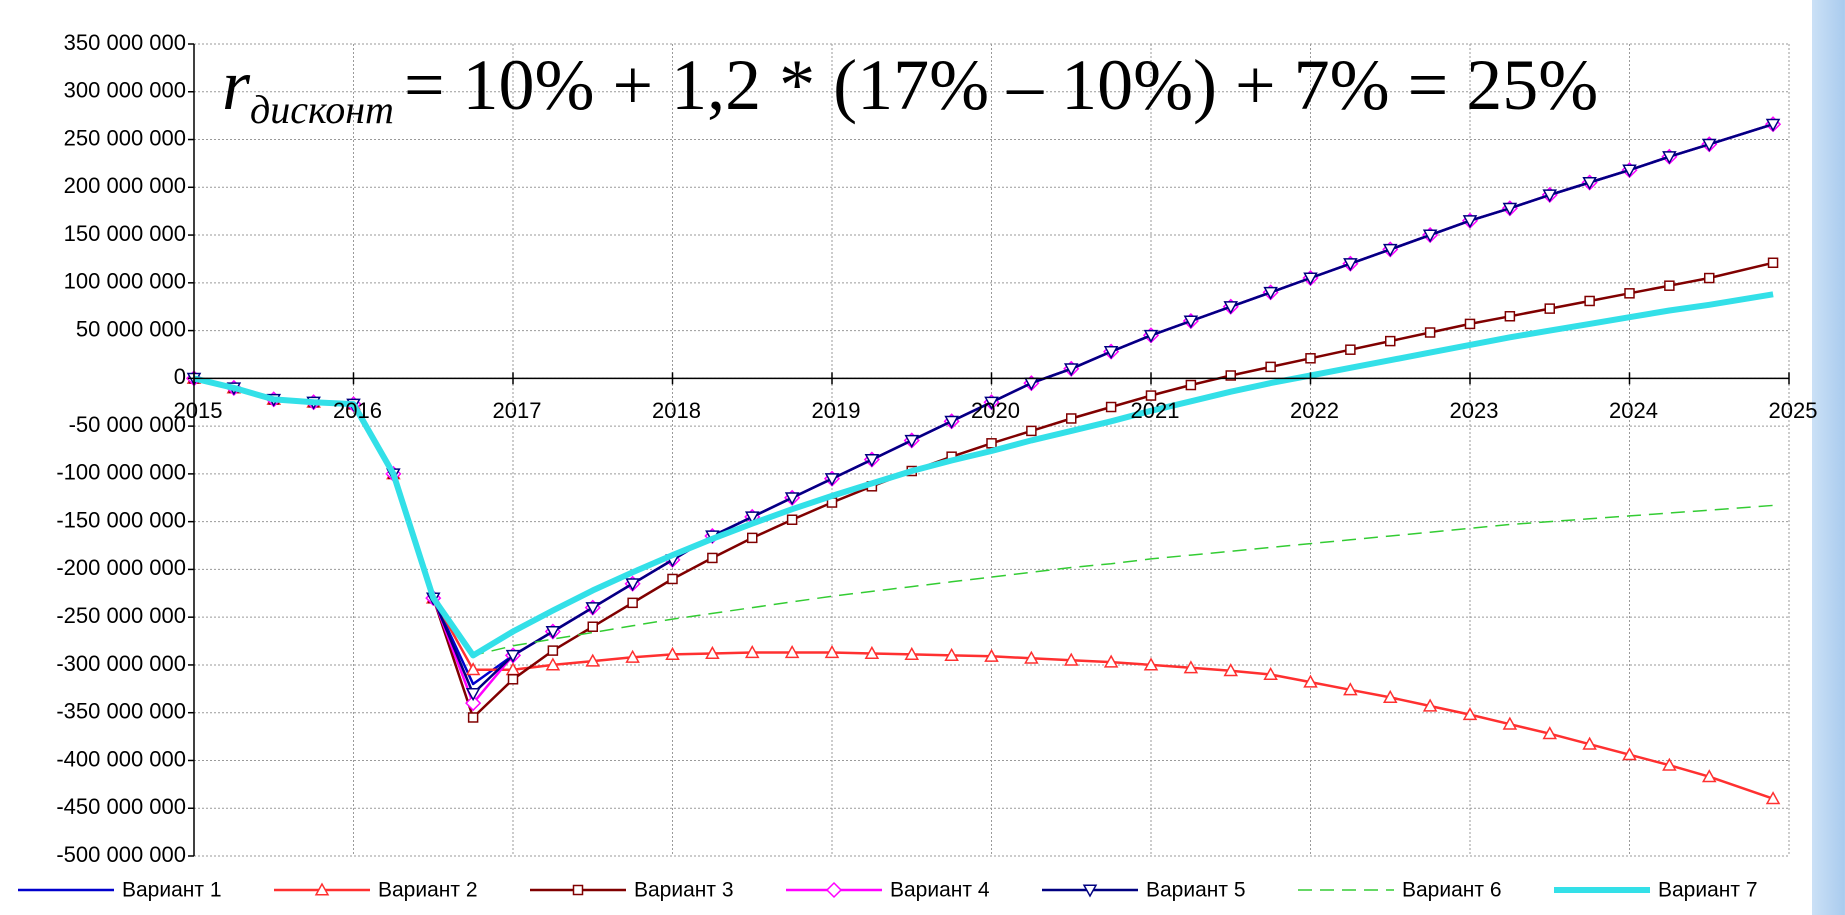 The height and width of the screenshot is (915, 1845). What do you see at coordinates (1001, 85) in the screenshot?
I see `formula-text: = 10% + 1,2 * (17% – 10%) + 7% = 25%` at bounding box center [1001, 85].